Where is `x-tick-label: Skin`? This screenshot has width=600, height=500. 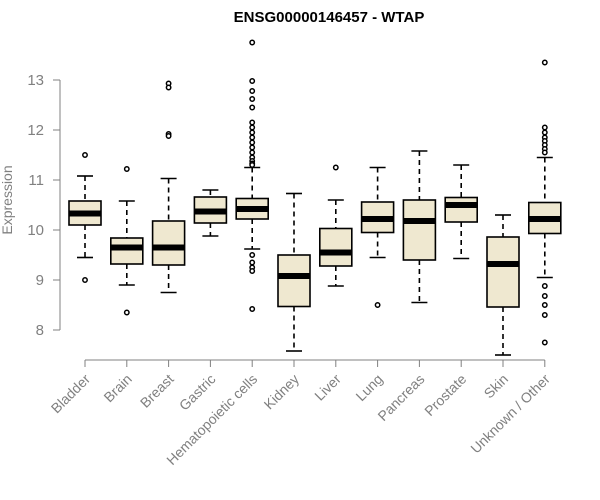
x-tick-label: Skin is located at coordinates (496, 386).